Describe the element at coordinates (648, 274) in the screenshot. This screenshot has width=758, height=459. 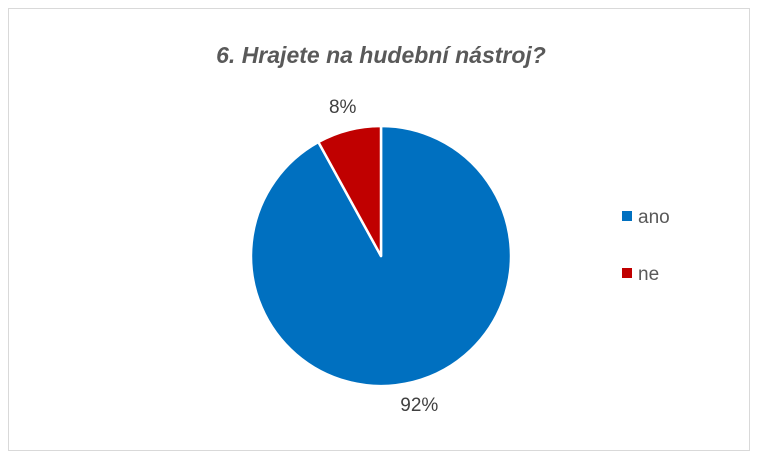
I see `legend-label-ne: ne` at that location.